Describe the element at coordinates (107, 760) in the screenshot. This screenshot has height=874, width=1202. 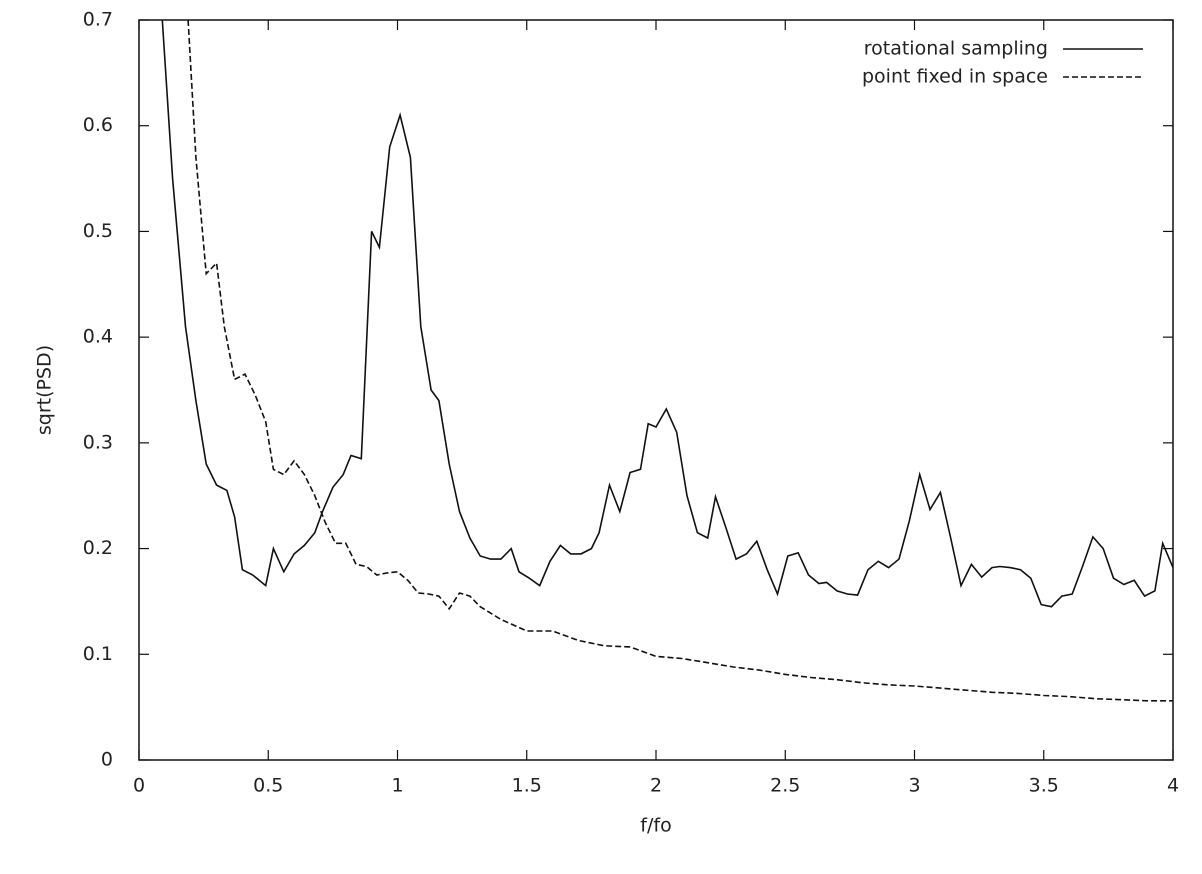
I see `y-tick-label: 0` at that location.